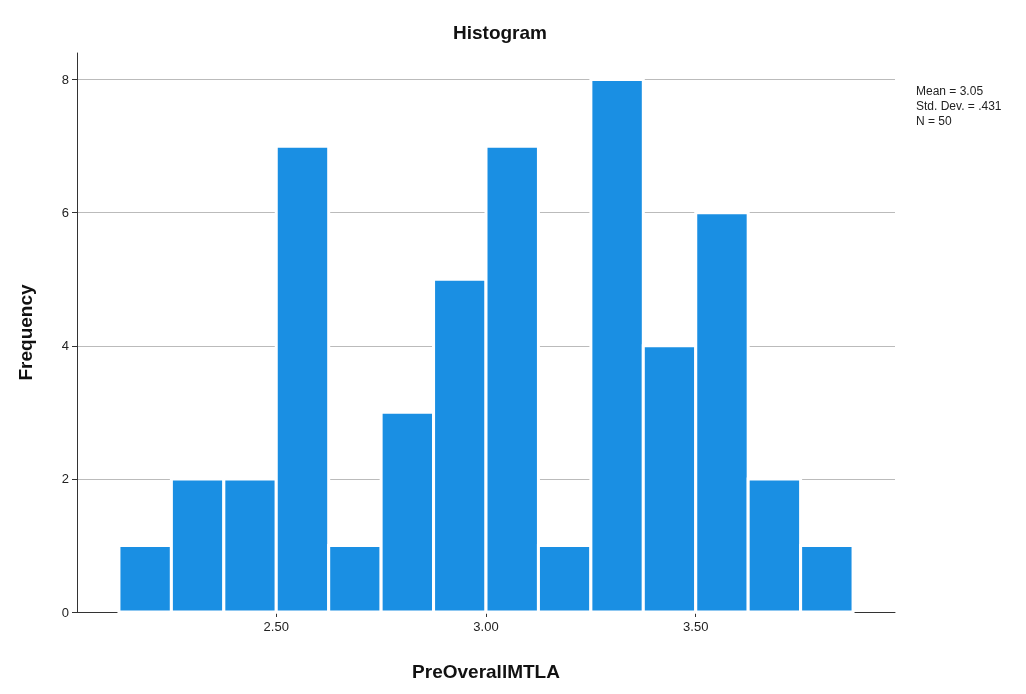  I want to click on y-tick-label: 6, so click(65, 213).